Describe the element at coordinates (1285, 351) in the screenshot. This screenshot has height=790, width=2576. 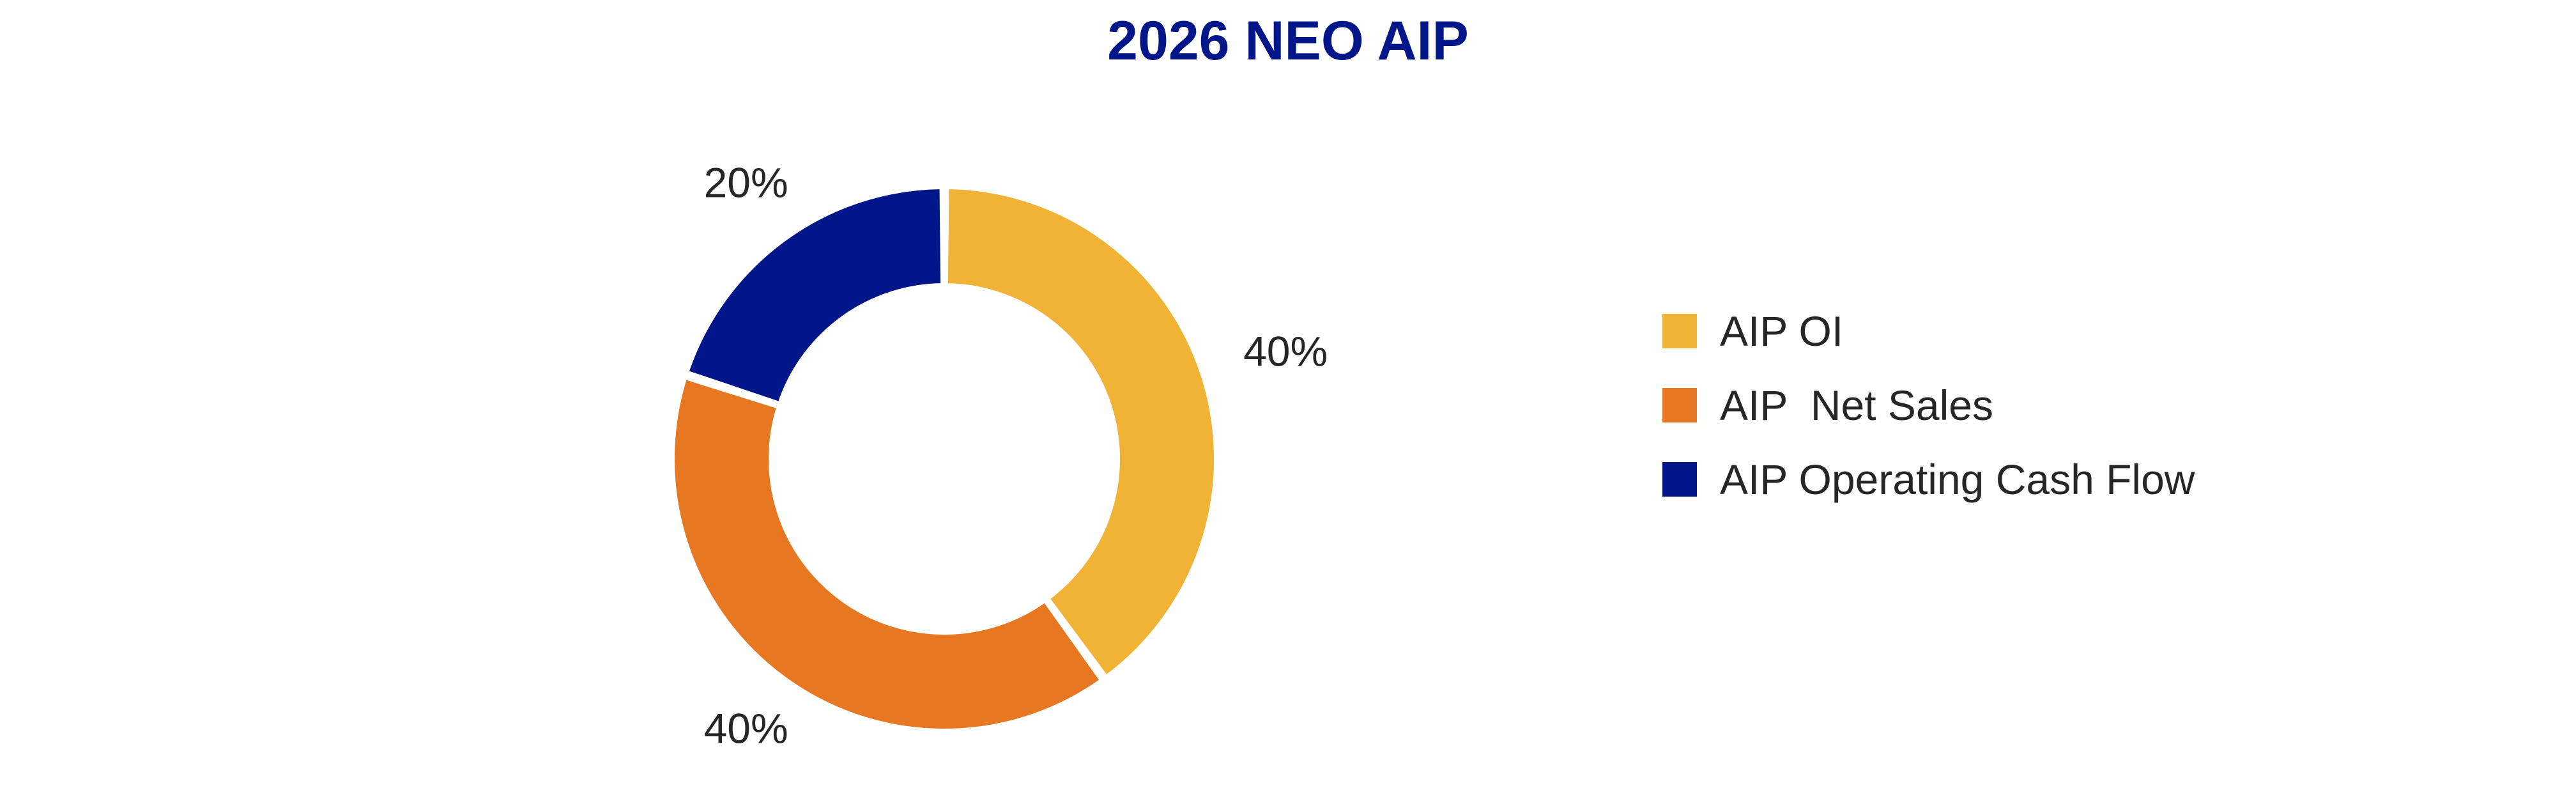
I see `data-label-aip-oi: 40%` at that location.